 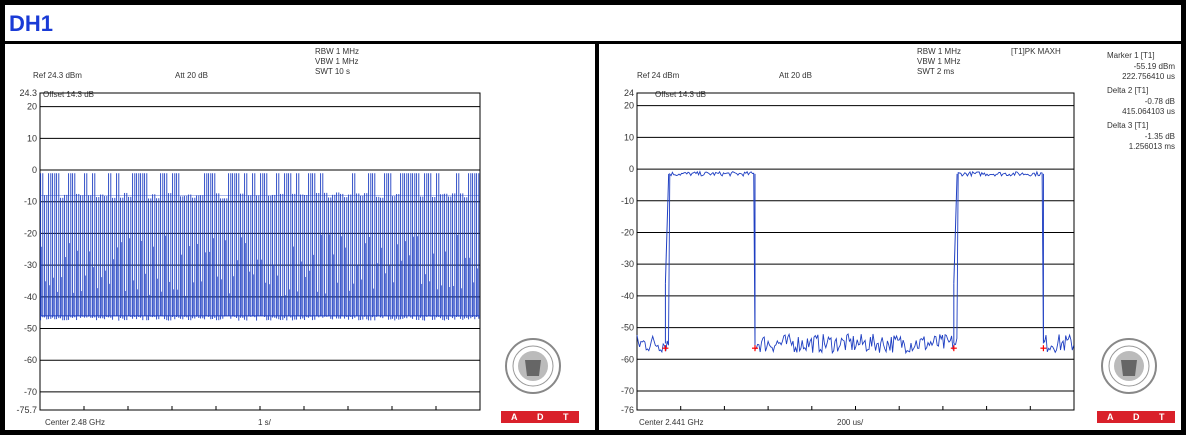 I want to click on y-tick-label: 24, so click(x=629, y=93).